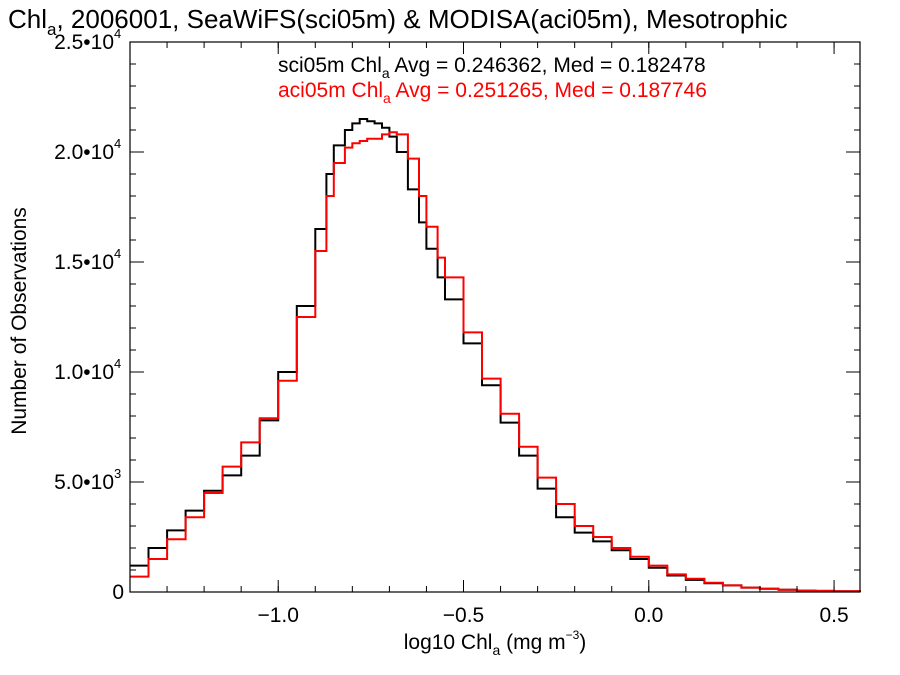  What do you see at coordinates (648, 615) in the screenshot?
I see `x-tick-label: 0.0` at bounding box center [648, 615].